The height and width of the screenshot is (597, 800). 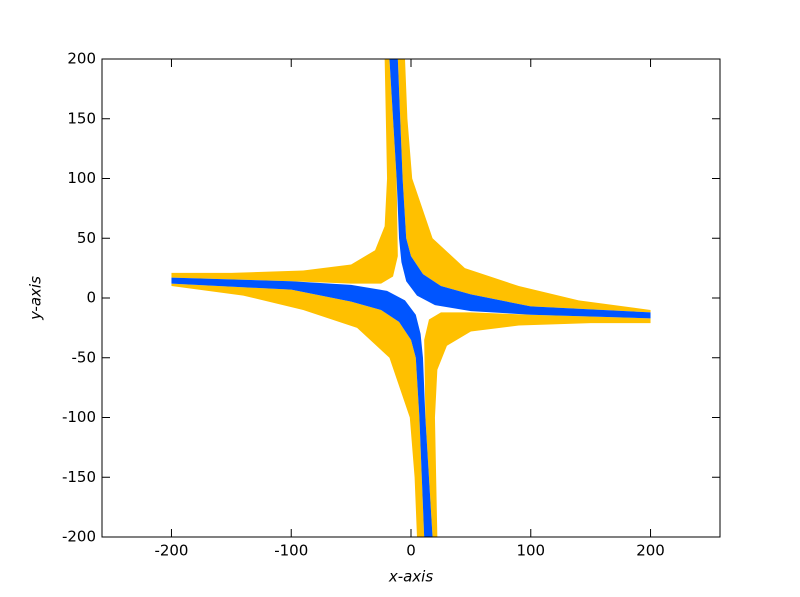 I want to click on x-tick-label: -200, so click(x=171, y=551).